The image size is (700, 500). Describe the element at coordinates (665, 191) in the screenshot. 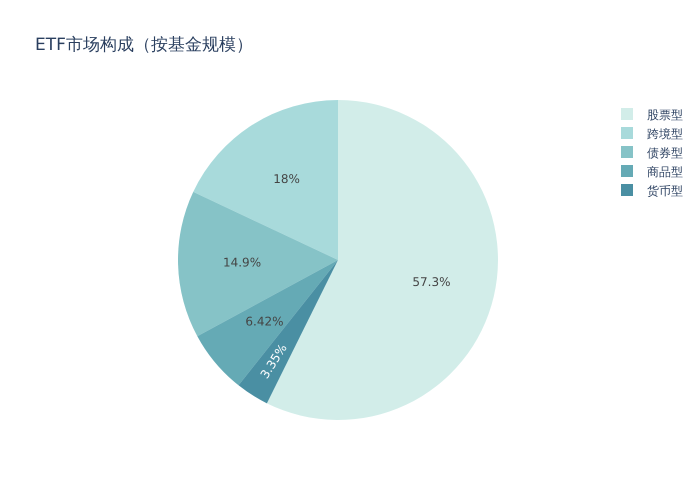

I see `legend-label: 货币型` at that location.